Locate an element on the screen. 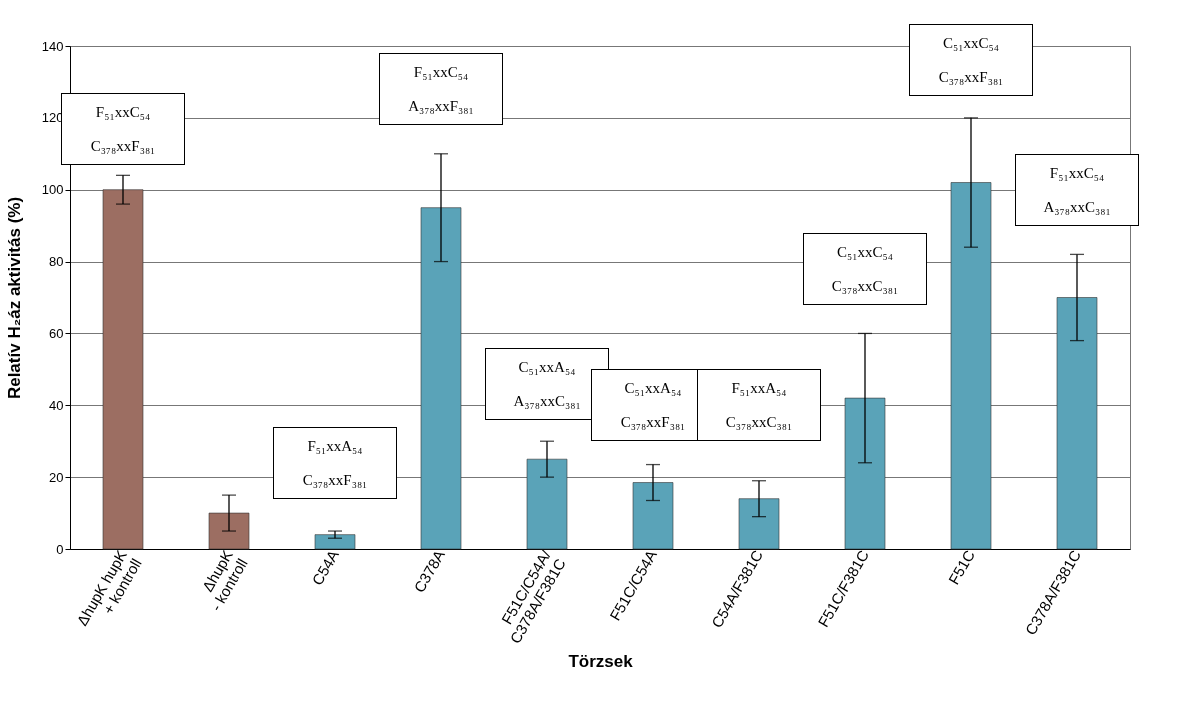 This screenshot has height=719, width=1180. y-tick-label: 80 is located at coordinates (56, 262).